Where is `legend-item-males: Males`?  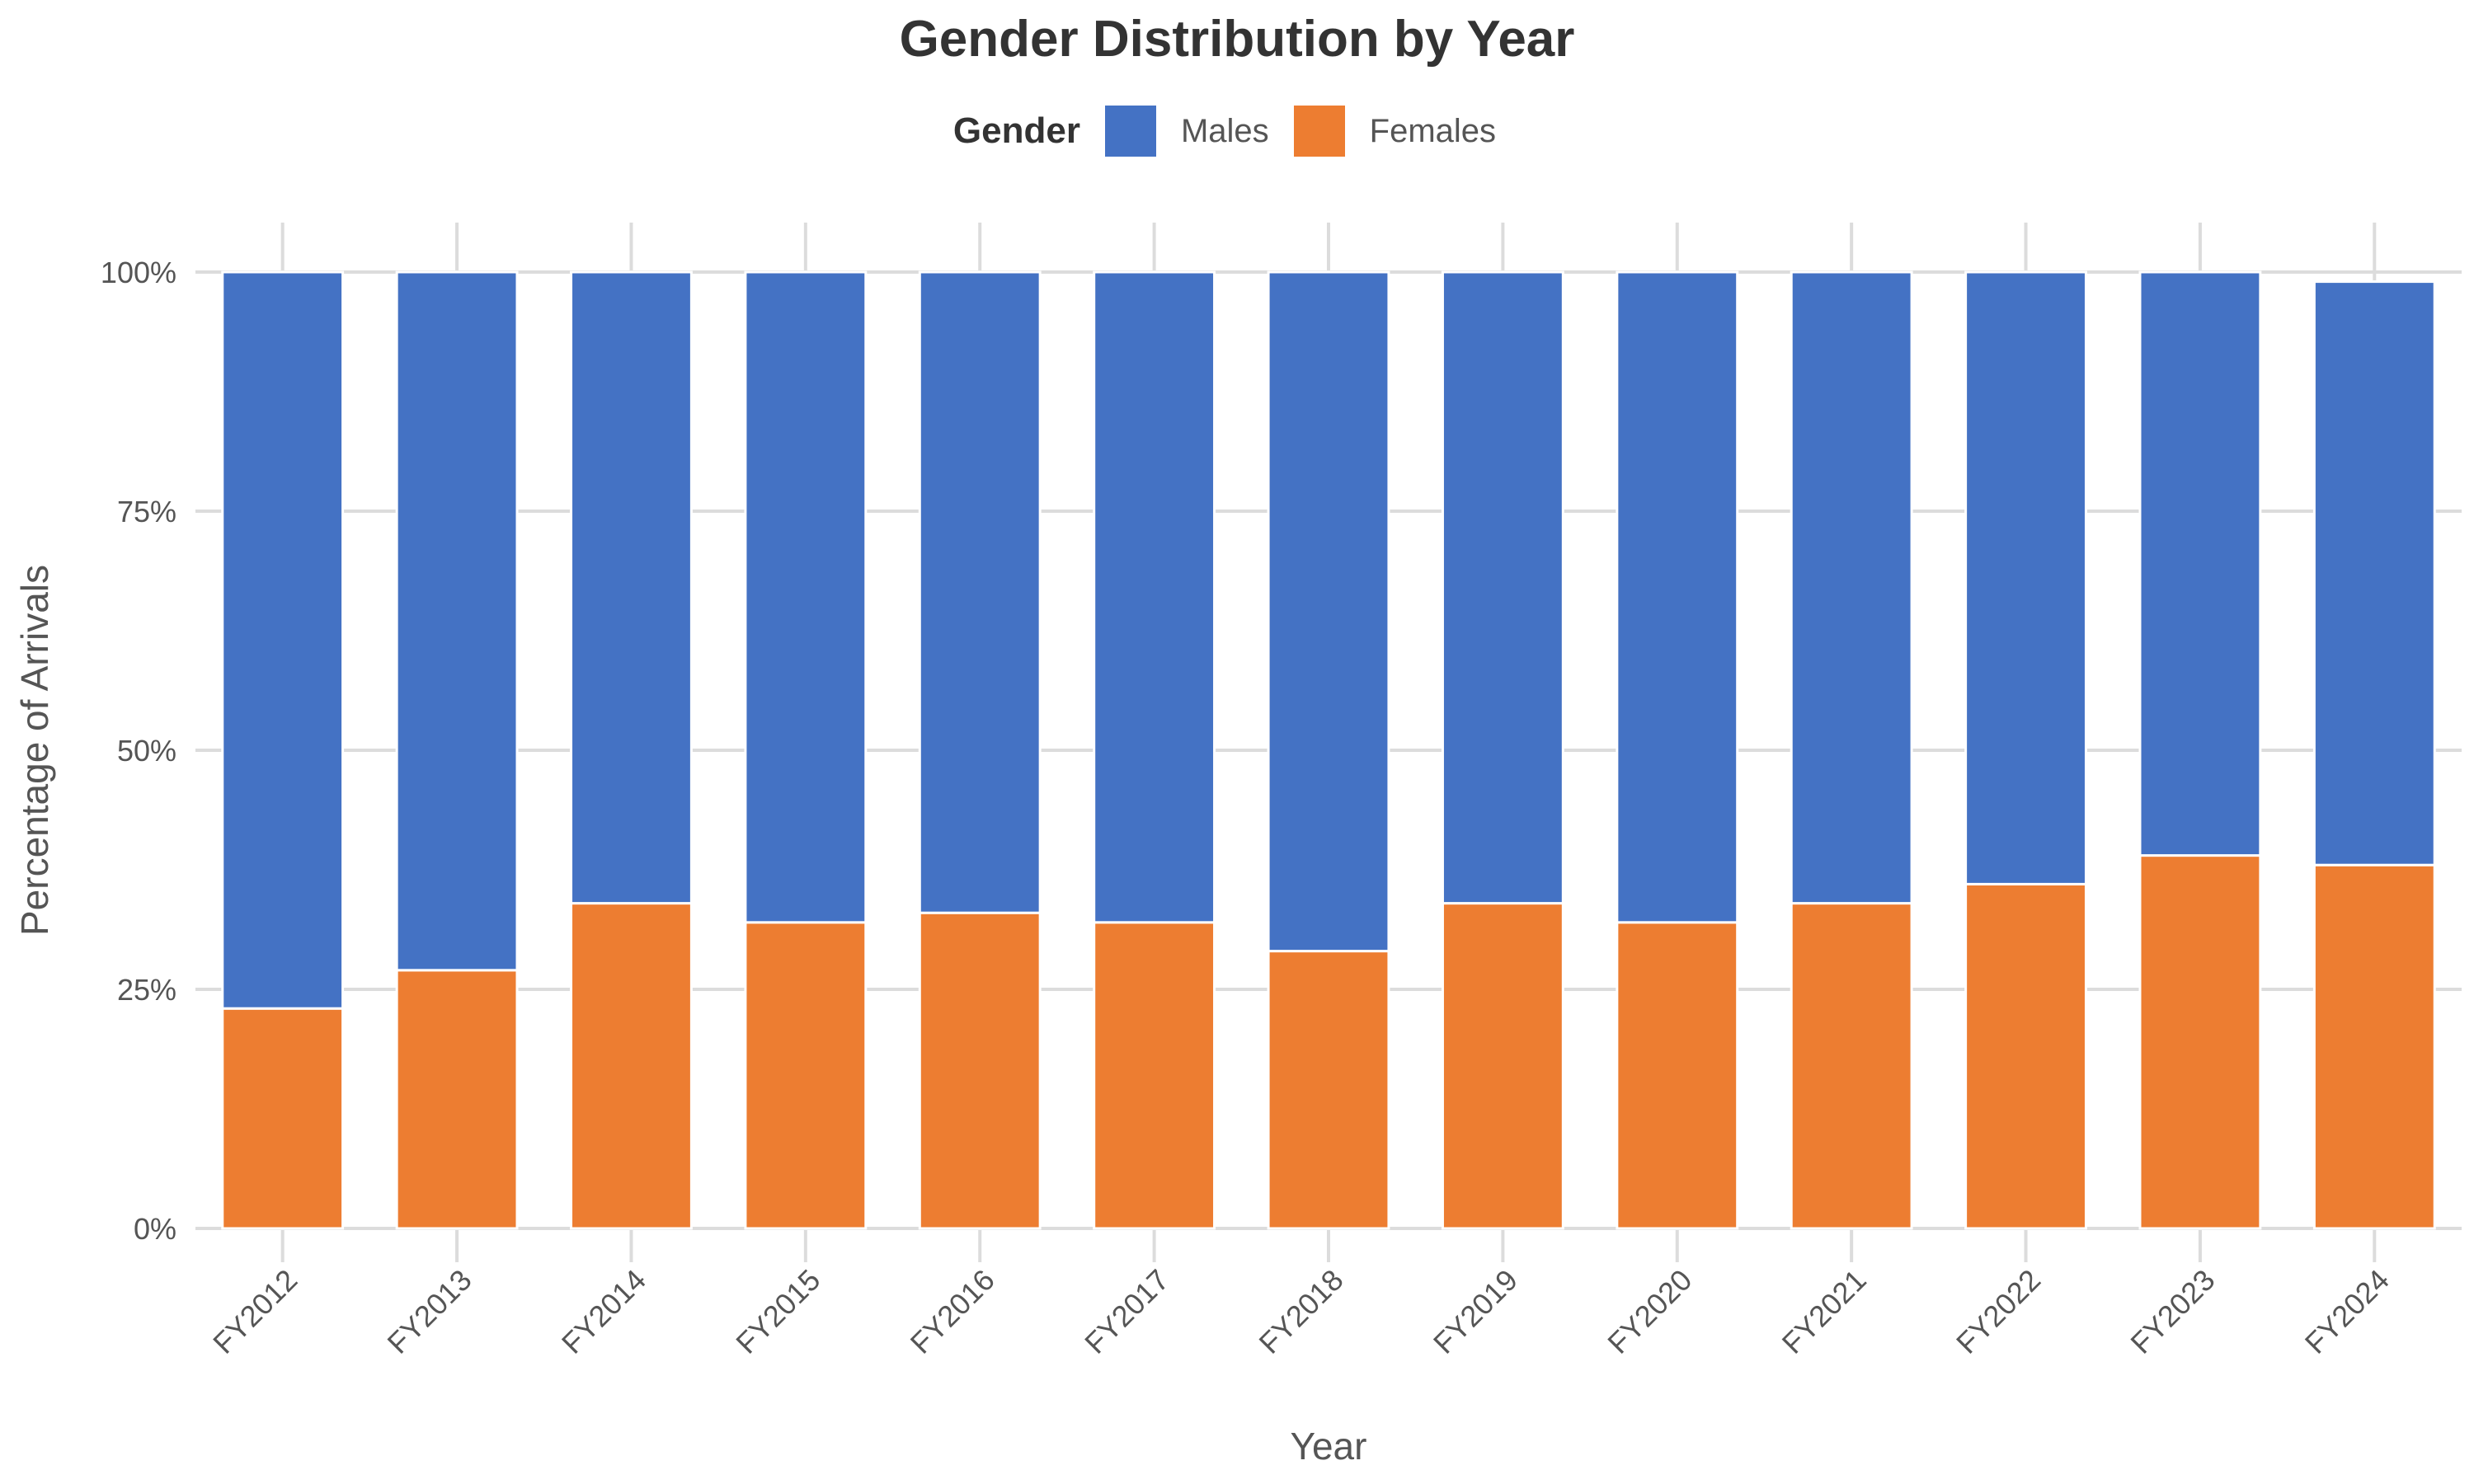
legend-item-males: Males is located at coordinates (1186, 131).